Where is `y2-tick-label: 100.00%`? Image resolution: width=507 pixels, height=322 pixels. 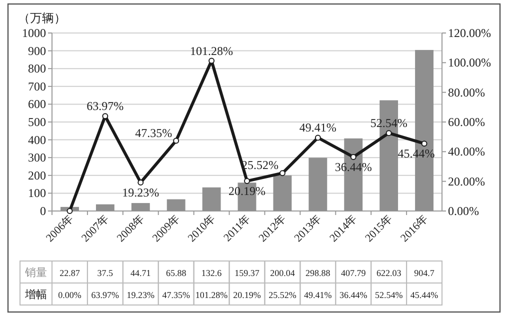
y2-tick-label: 100.00% is located at coordinates (469, 63).